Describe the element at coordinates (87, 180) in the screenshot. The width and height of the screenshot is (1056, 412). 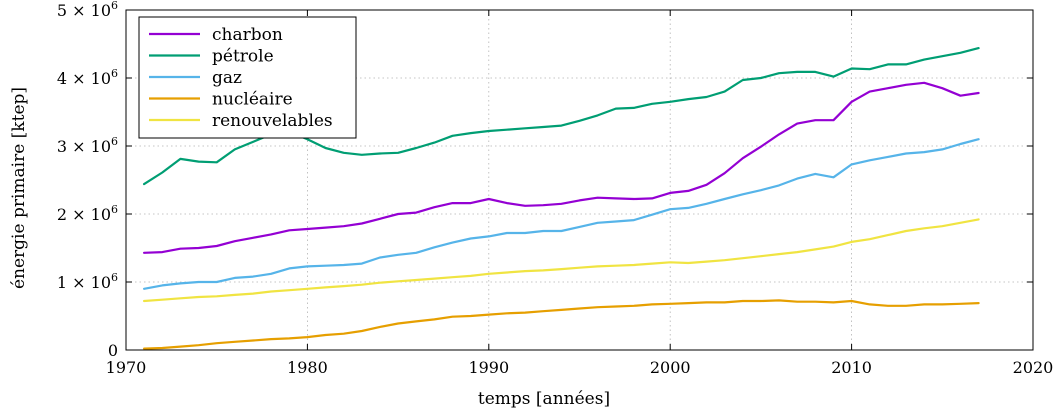
I see `y-tick-labels: 0 1 × 106 2 × 106 3 × 106 4 × 106 5 × 106` at that location.